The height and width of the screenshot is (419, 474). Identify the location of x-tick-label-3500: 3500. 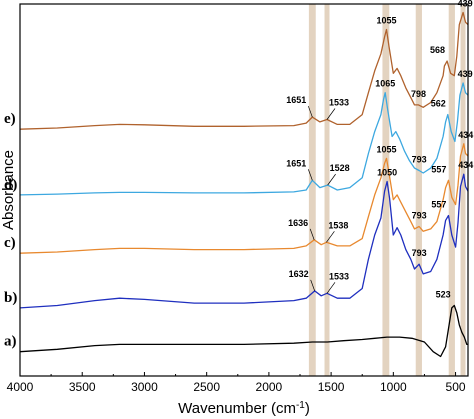
(82, 387).